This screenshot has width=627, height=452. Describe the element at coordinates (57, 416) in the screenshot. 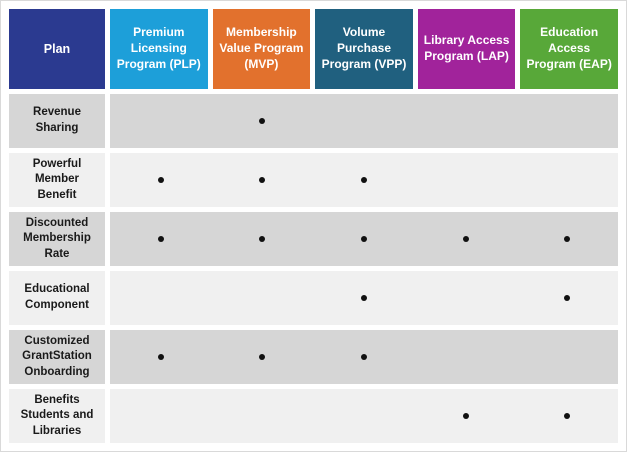

I see `row-label: Benefits Students and Libraries` at that location.